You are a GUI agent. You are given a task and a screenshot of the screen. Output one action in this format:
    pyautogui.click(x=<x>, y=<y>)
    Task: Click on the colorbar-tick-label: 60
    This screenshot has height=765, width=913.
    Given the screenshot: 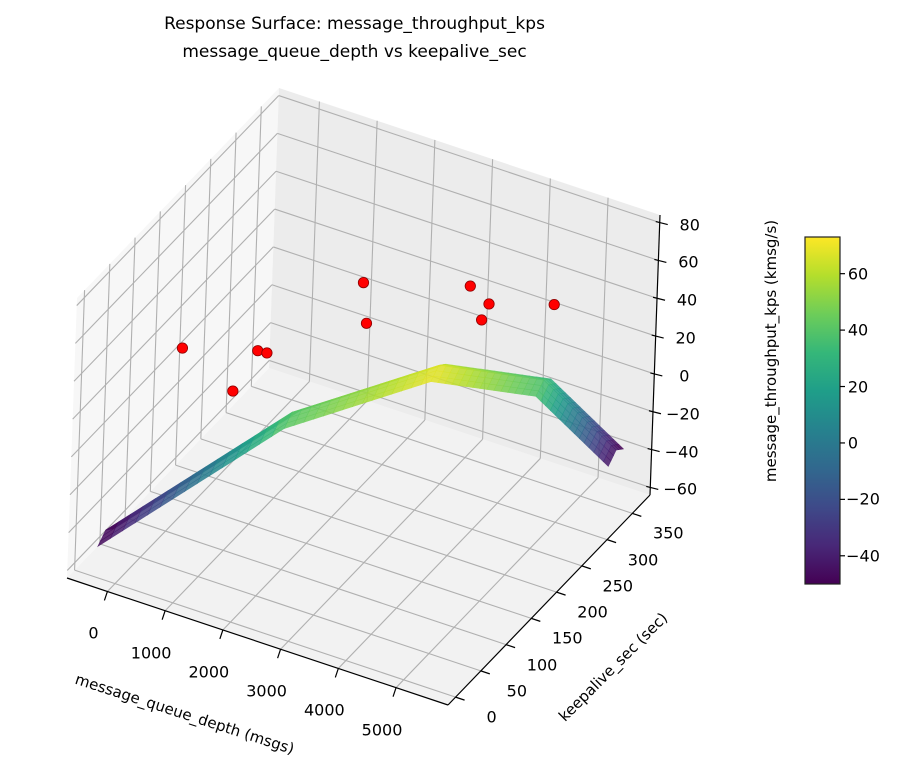 What is the action you would take?
    pyautogui.click(x=858, y=274)
    